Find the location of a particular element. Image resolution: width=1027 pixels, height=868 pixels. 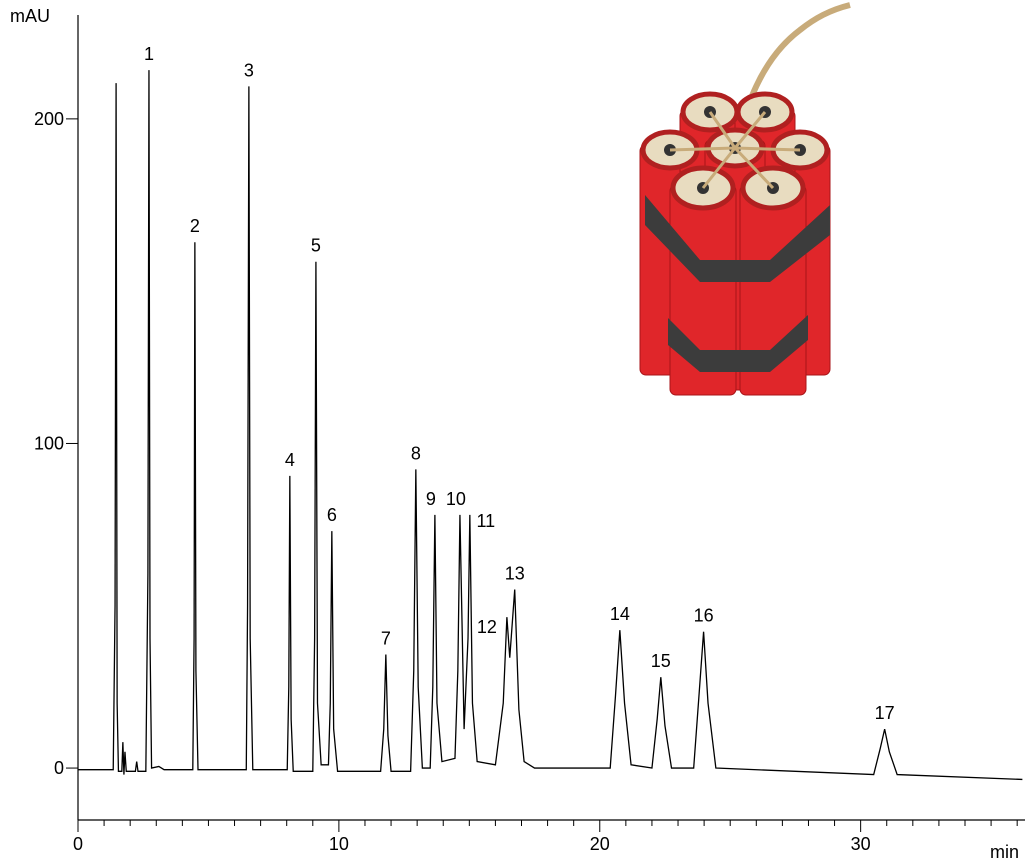

peak-label: 16 is located at coordinates (704, 616).